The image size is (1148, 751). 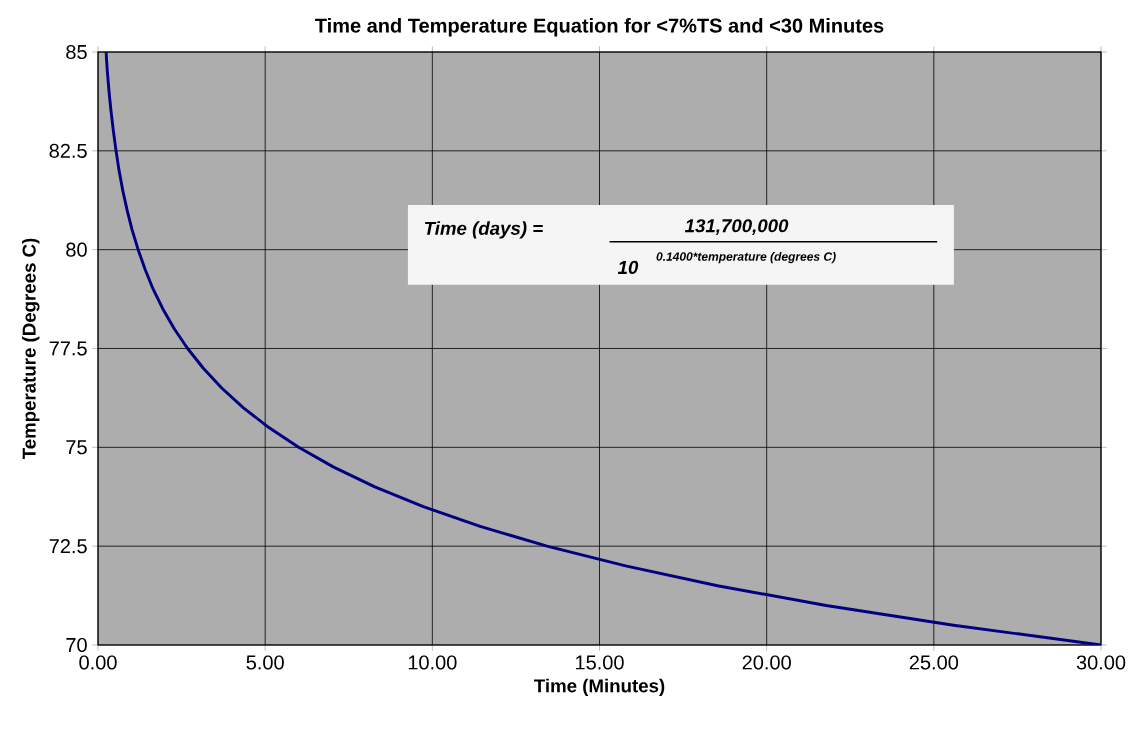 What do you see at coordinates (746, 257) in the screenshot?
I see `annotation: 0.1400*temperature (degrees C)` at bounding box center [746, 257].